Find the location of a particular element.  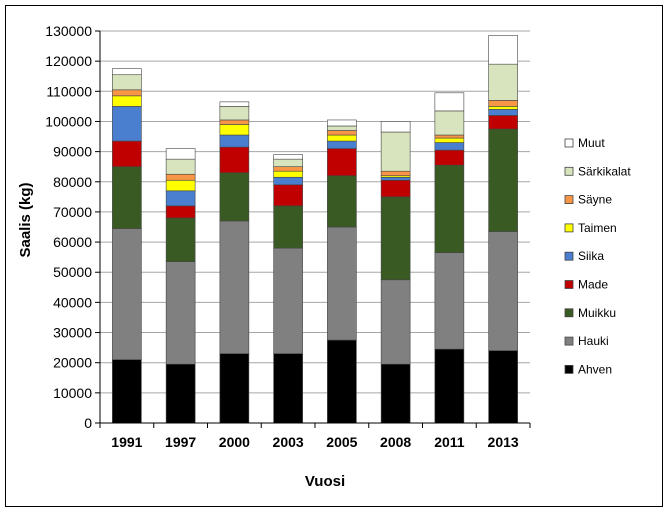

y-tick-label: 10000 is located at coordinates (72, 393).